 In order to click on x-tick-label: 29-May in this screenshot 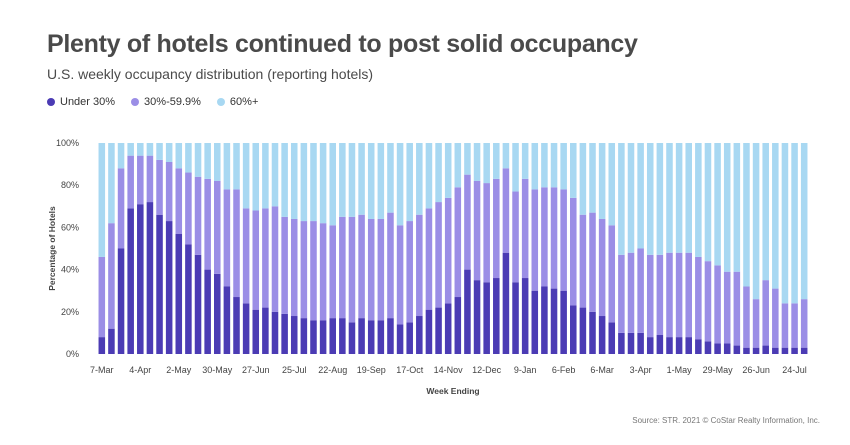, I will do `click(718, 370)`.